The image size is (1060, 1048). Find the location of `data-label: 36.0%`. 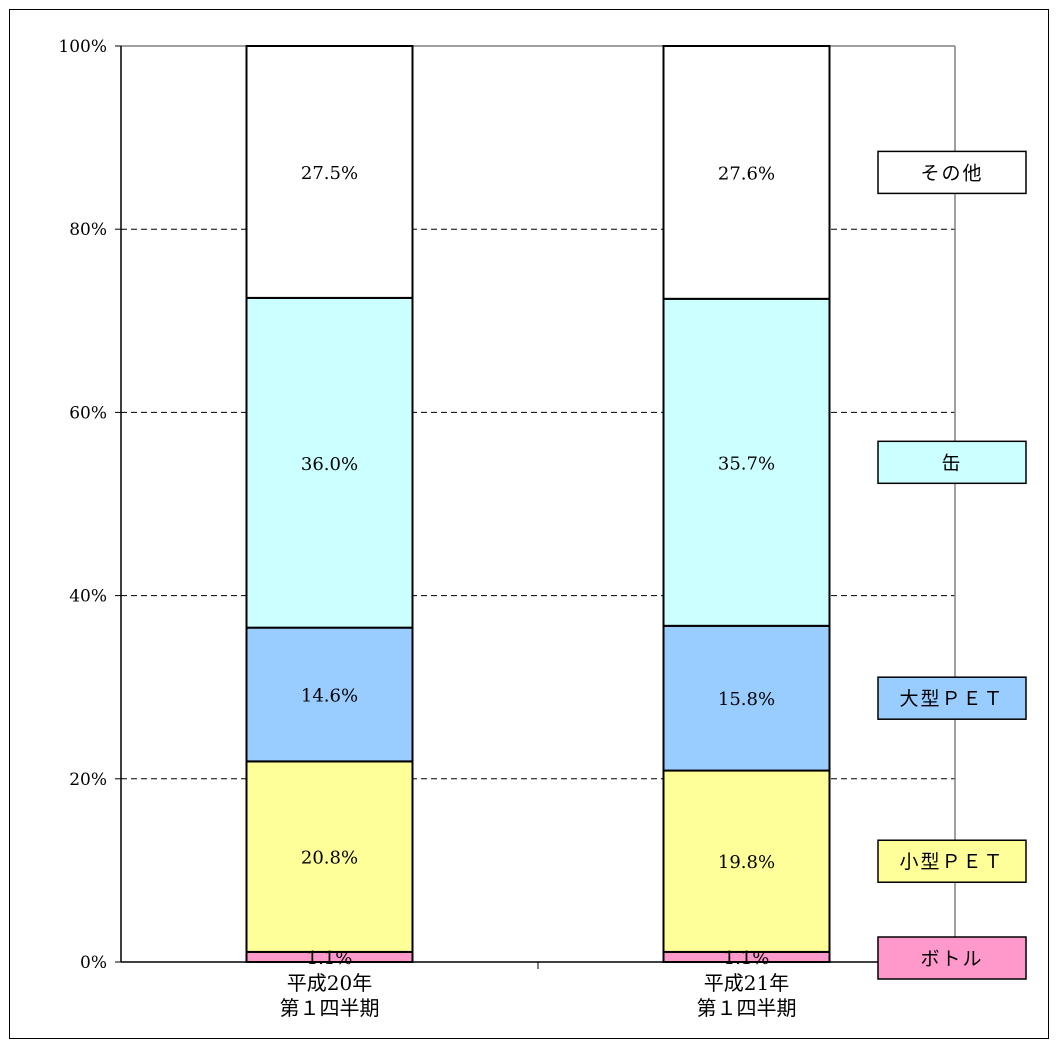

data-label: 36.0% is located at coordinates (329, 464).